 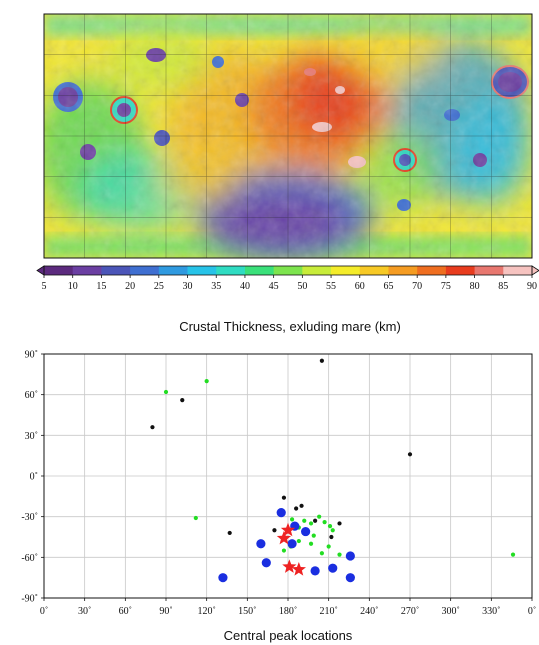 I want to click on y-axis-ticks: 90˚ 60˚ 30˚ 0˚ -30˚ -60˚ -90˚, so click(x=32, y=477).